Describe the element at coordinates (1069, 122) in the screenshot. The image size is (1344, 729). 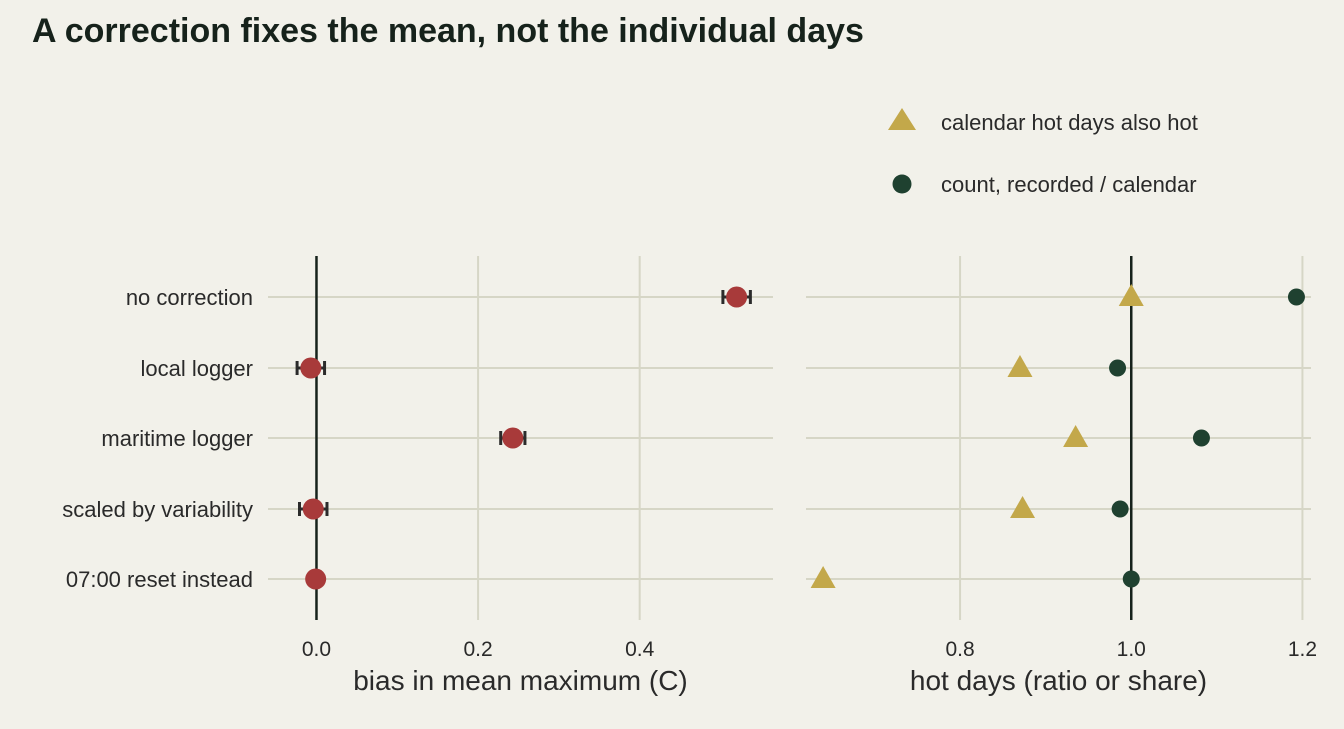
I see `legend-label-triangle: calendar hot days also hot` at that location.